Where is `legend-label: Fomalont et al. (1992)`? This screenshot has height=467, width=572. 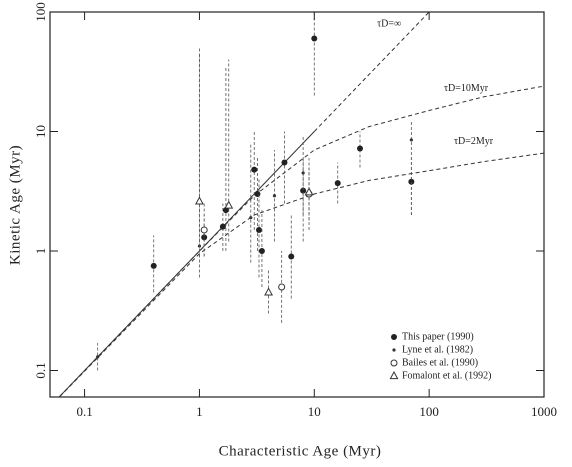
legend-label: Fomalont et al. (1992) is located at coordinates (446, 375).